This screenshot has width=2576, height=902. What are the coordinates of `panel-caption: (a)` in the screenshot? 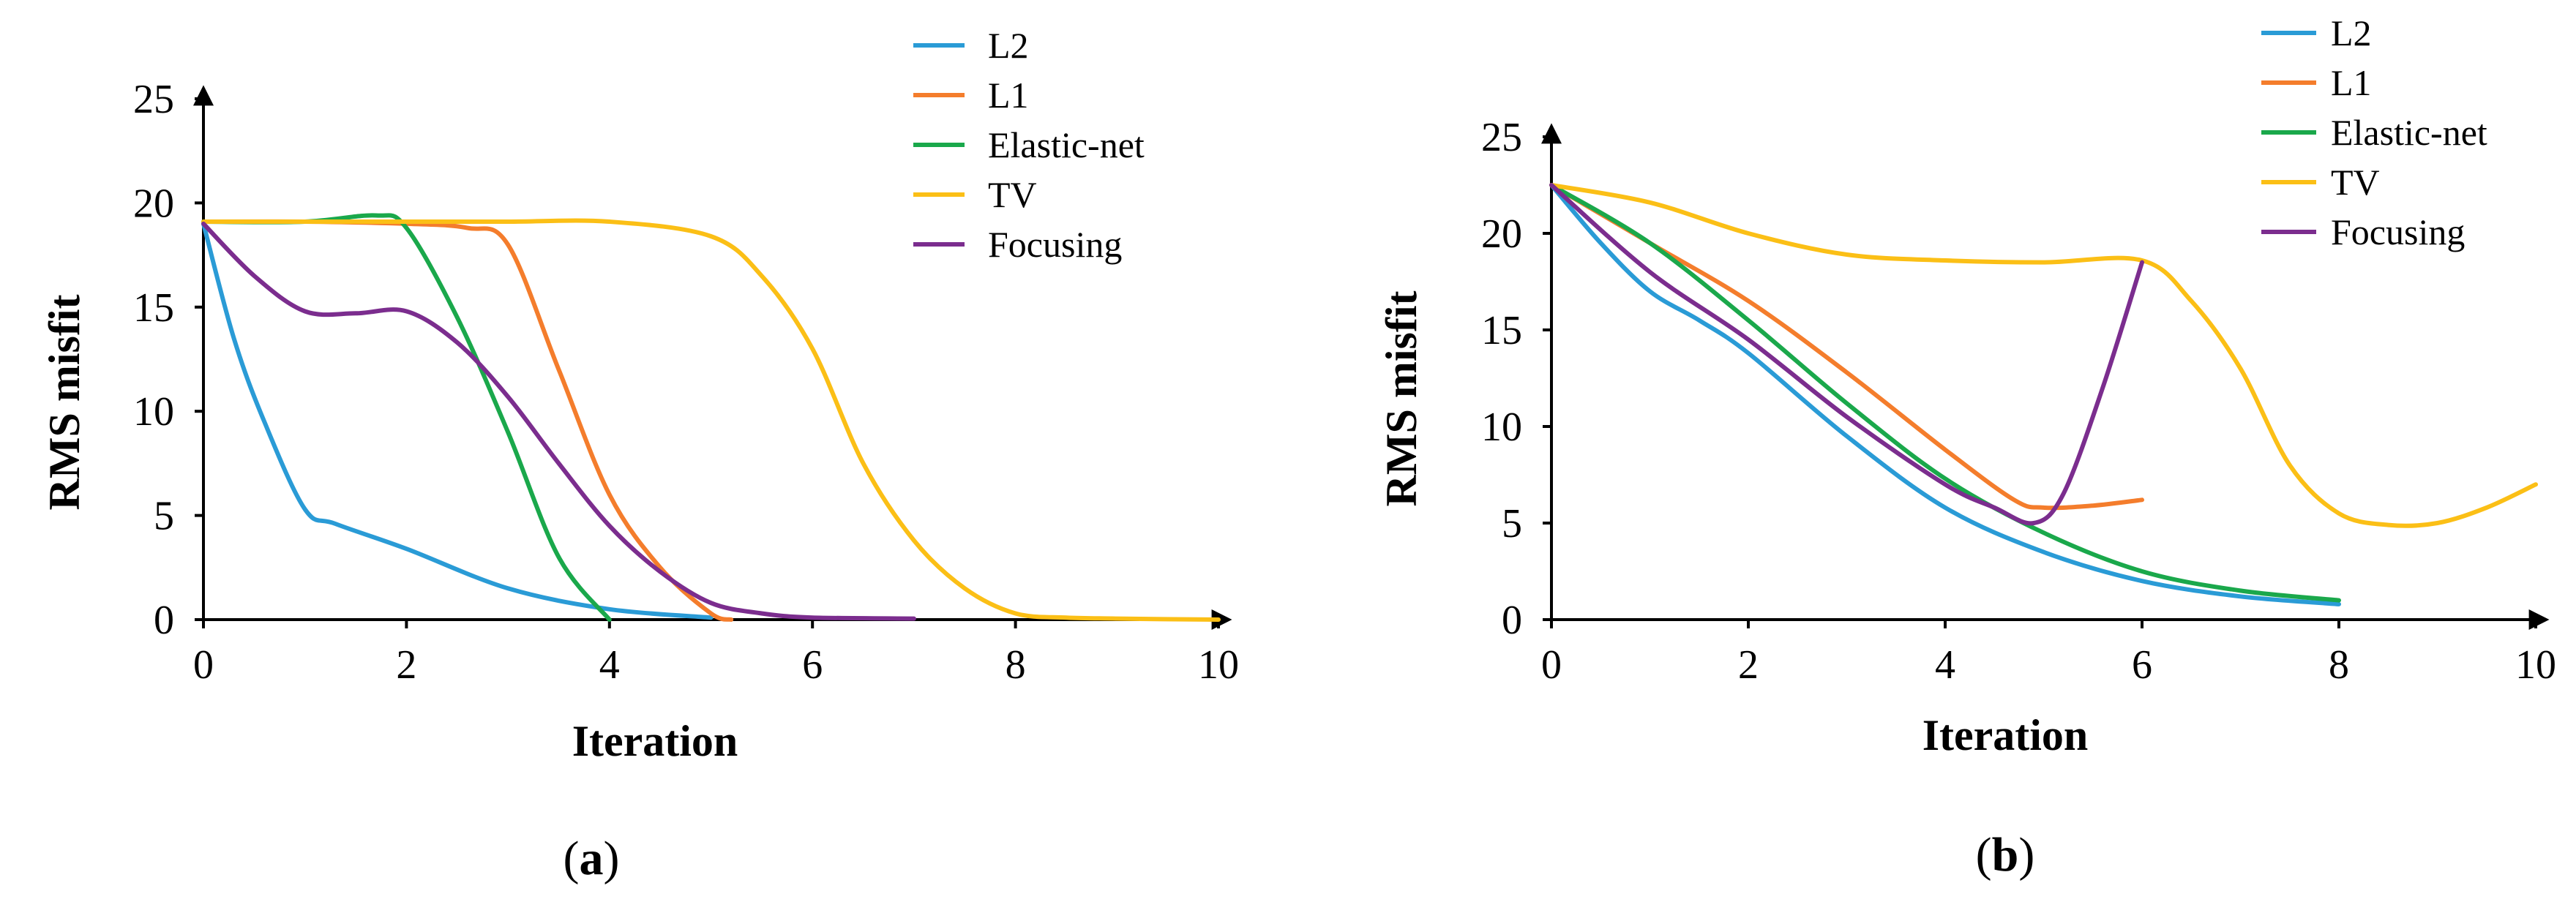 It's located at (592, 858).